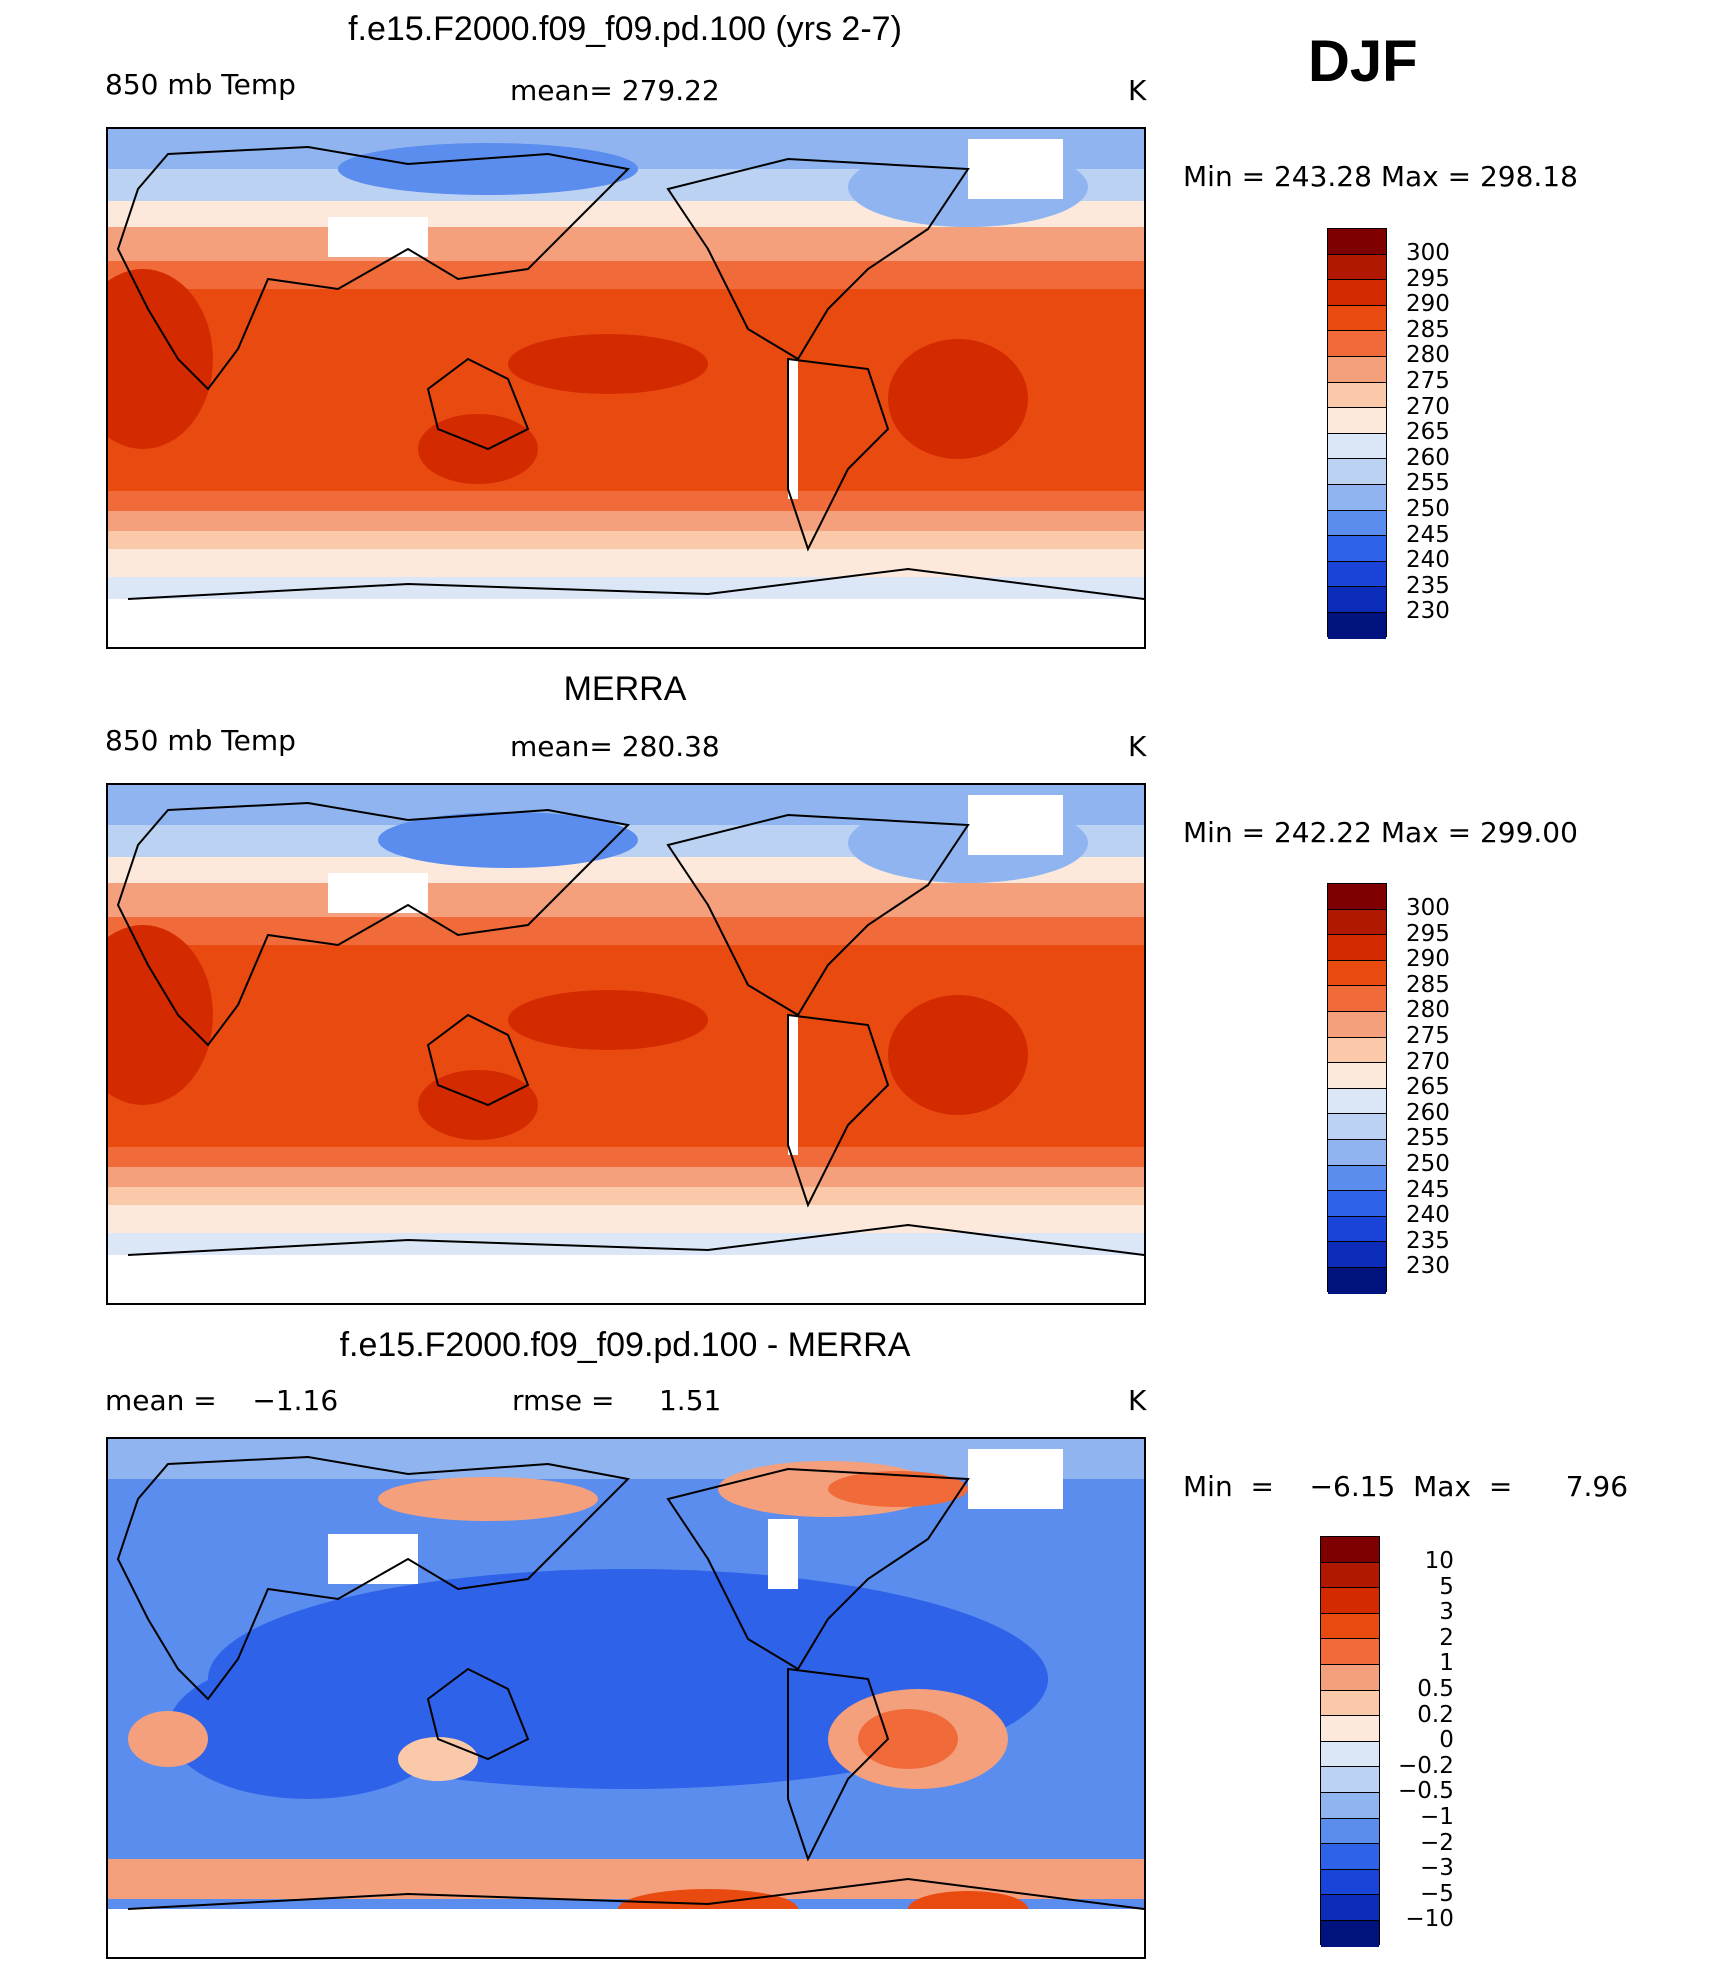 The image size is (1710, 1963). What do you see at coordinates (1363, 61) in the screenshot?
I see `season-title: DJF` at bounding box center [1363, 61].